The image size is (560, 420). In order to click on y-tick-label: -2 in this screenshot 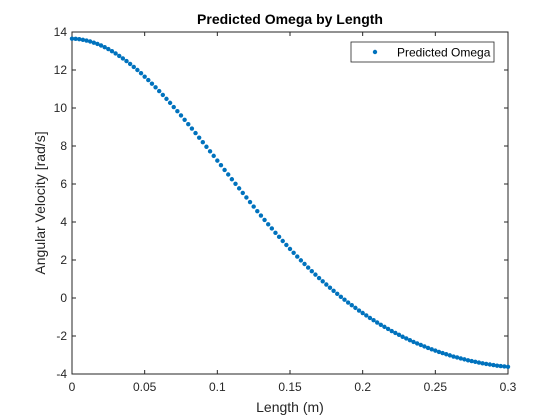, I will do `click(61, 336)`.